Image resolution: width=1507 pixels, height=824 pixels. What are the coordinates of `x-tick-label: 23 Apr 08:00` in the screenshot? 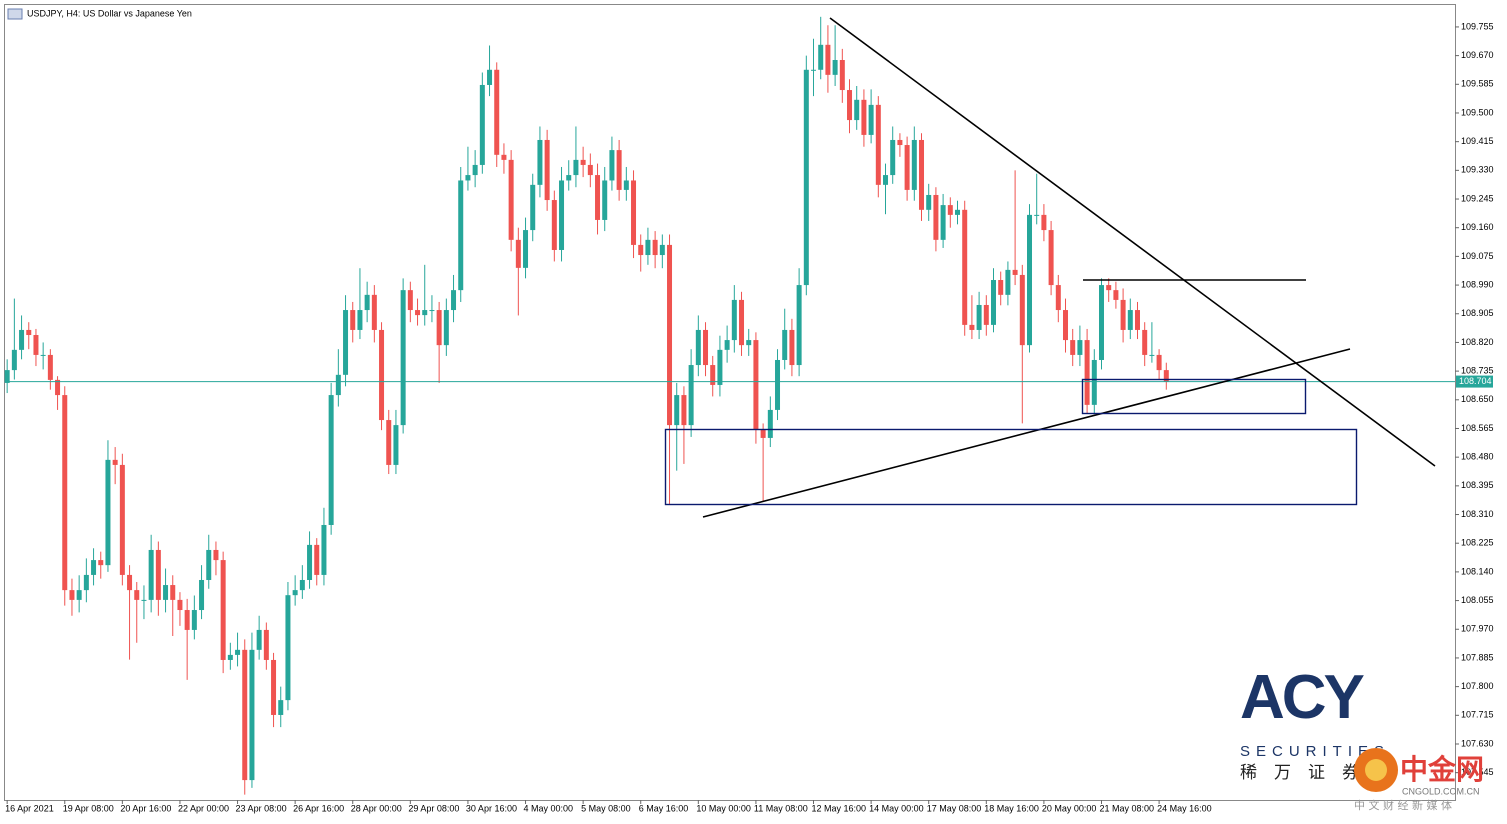 It's located at (261, 808).